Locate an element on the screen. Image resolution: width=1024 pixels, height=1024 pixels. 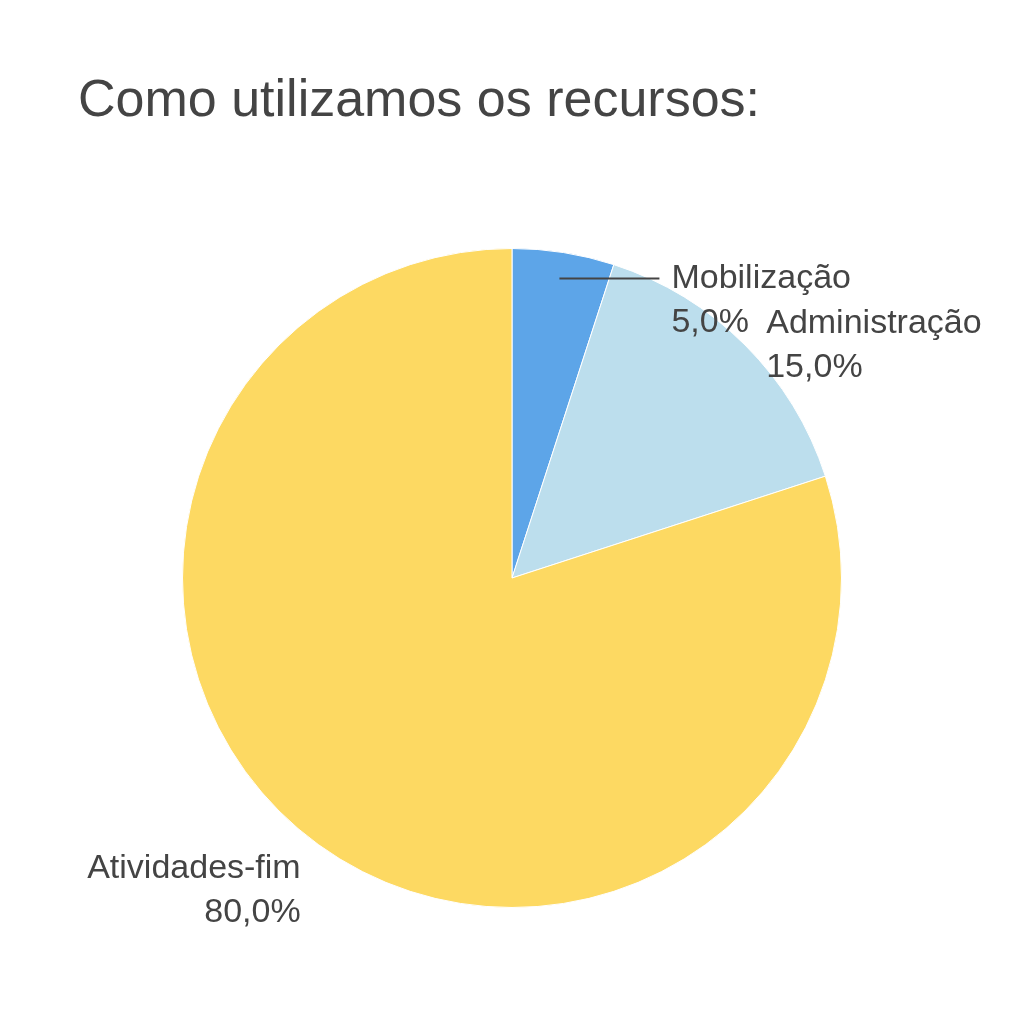
data-label: 5,0% is located at coordinates (710, 319).